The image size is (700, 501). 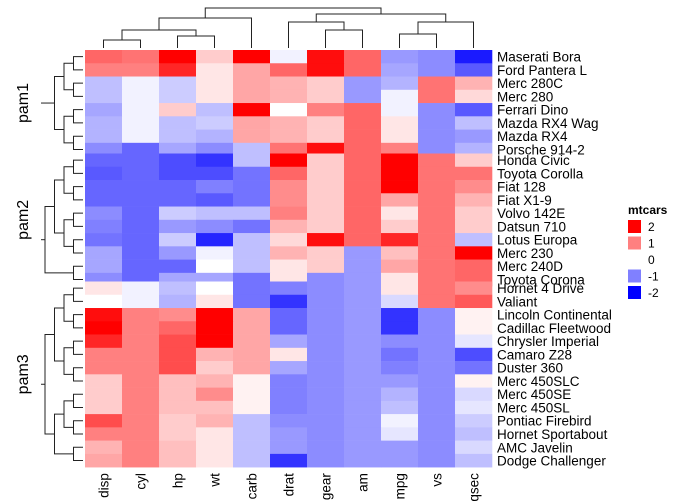 What do you see at coordinates (524, 200) in the screenshot?
I see `row-label: Fiat X1-9` at bounding box center [524, 200].